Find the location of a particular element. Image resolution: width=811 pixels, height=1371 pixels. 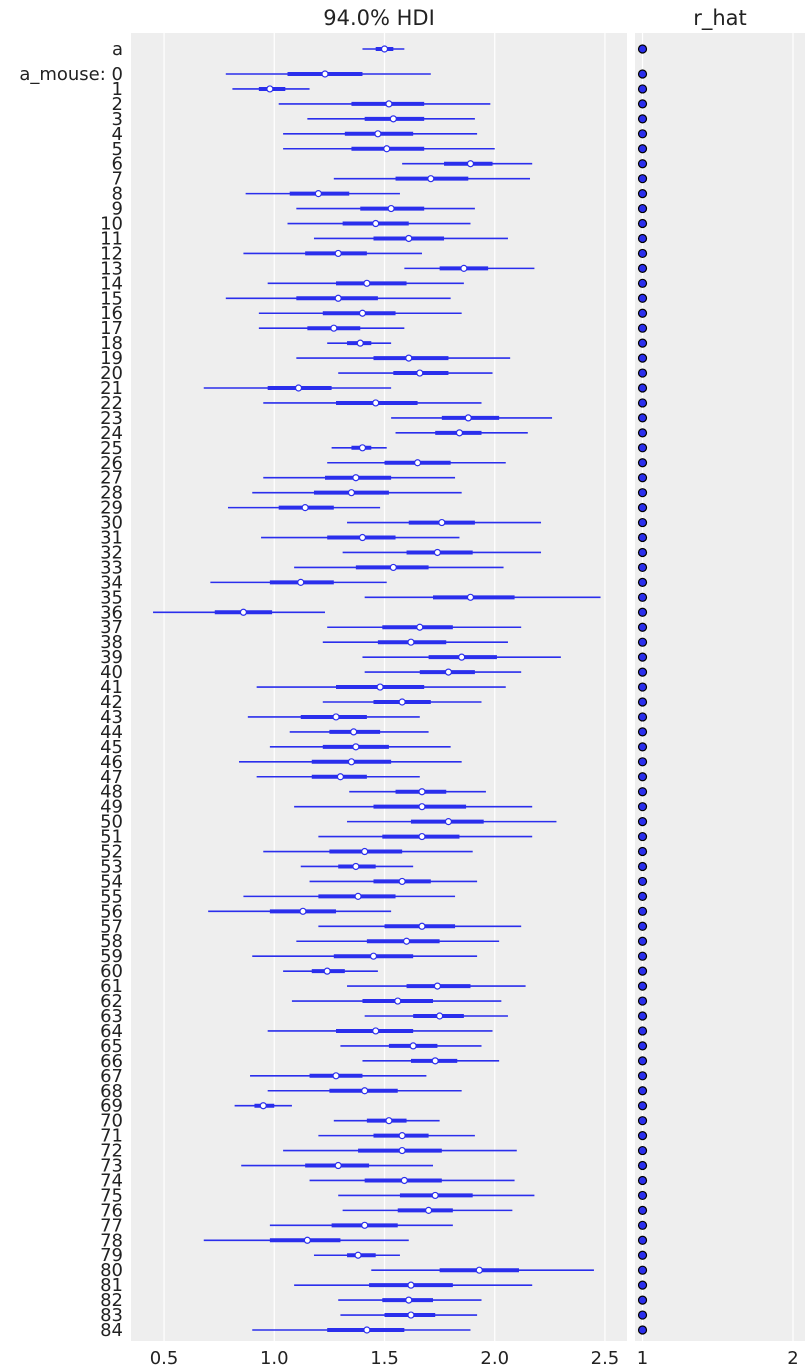

row-label: 3 is located at coordinates (117, 119).